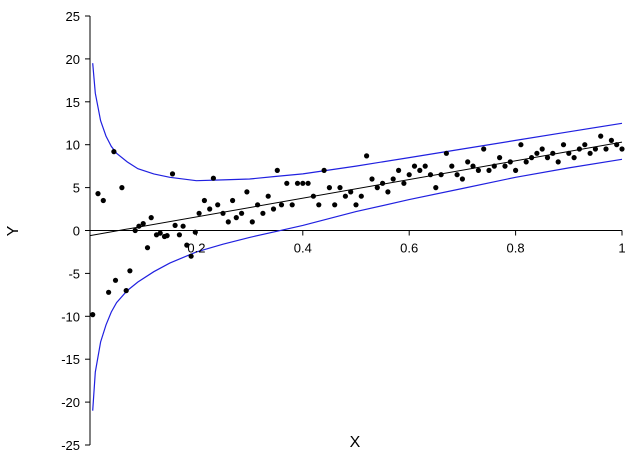  What do you see at coordinates (76, 188) in the screenshot?
I see `y-tick-label: 5` at bounding box center [76, 188].